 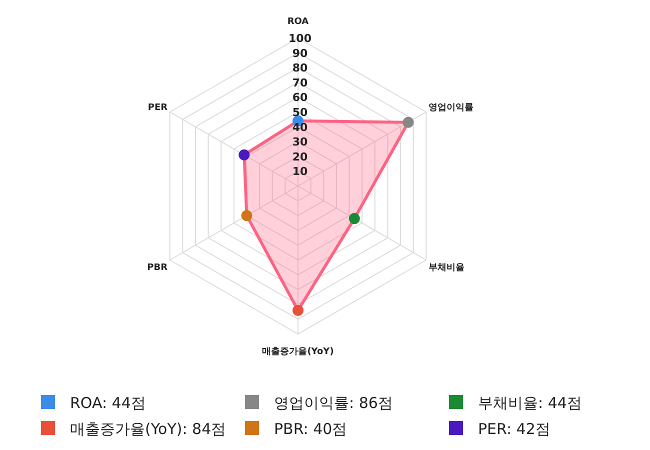 What do you see at coordinates (300, 83) in the screenshot?
I see `y-tick-label: 70` at bounding box center [300, 83].